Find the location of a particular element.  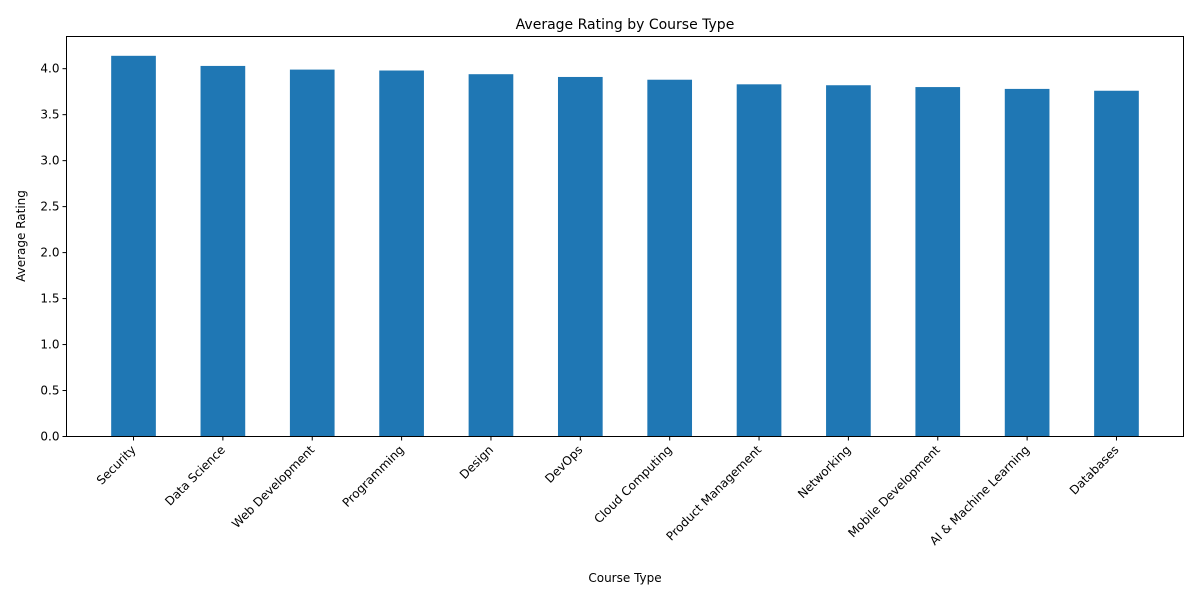

chart-title: Average Rating by Course Type is located at coordinates (625, 25).